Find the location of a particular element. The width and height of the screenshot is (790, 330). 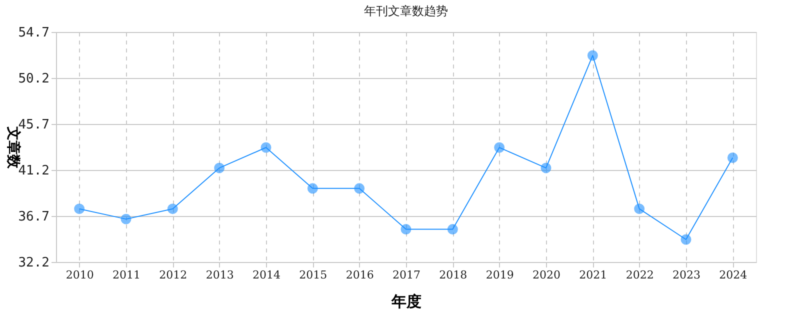

x-axis-title: 年度 is located at coordinates (406, 301).